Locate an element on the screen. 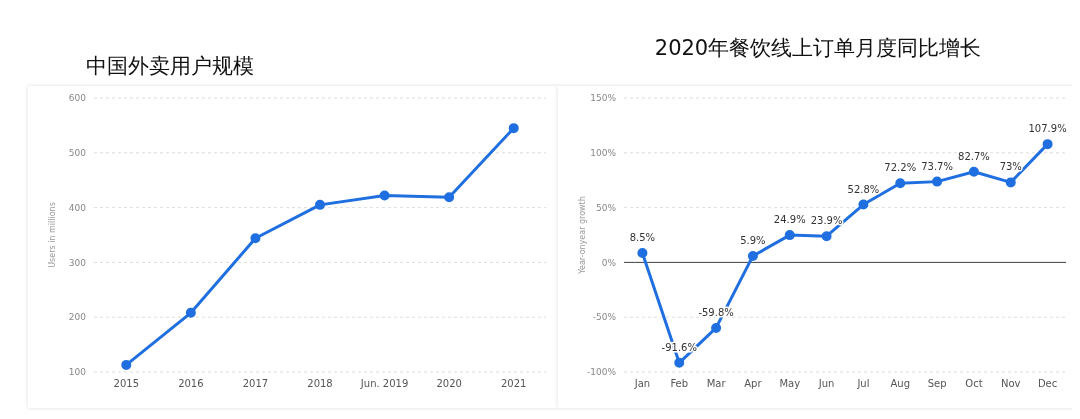  data-label: 73% is located at coordinates (1010, 167).